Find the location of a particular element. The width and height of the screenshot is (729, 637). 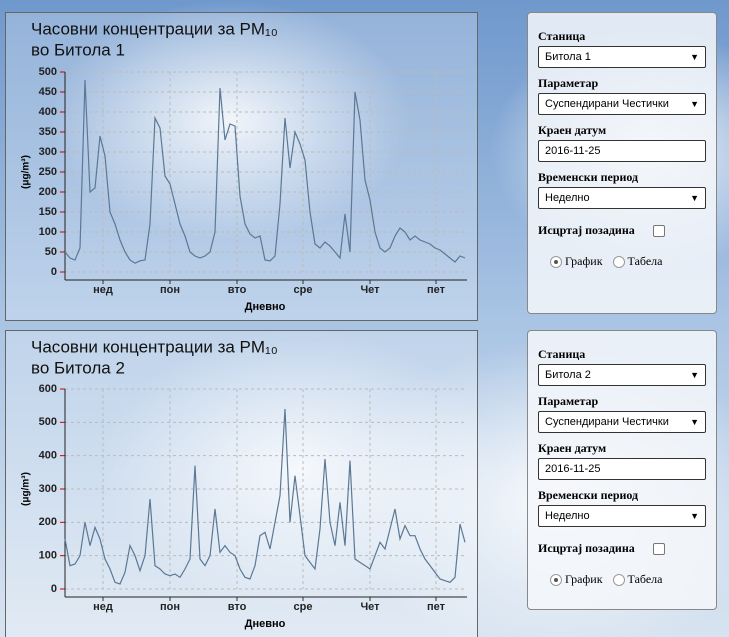

chart-subtitle: во Битола 2 is located at coordinates (78, 367).